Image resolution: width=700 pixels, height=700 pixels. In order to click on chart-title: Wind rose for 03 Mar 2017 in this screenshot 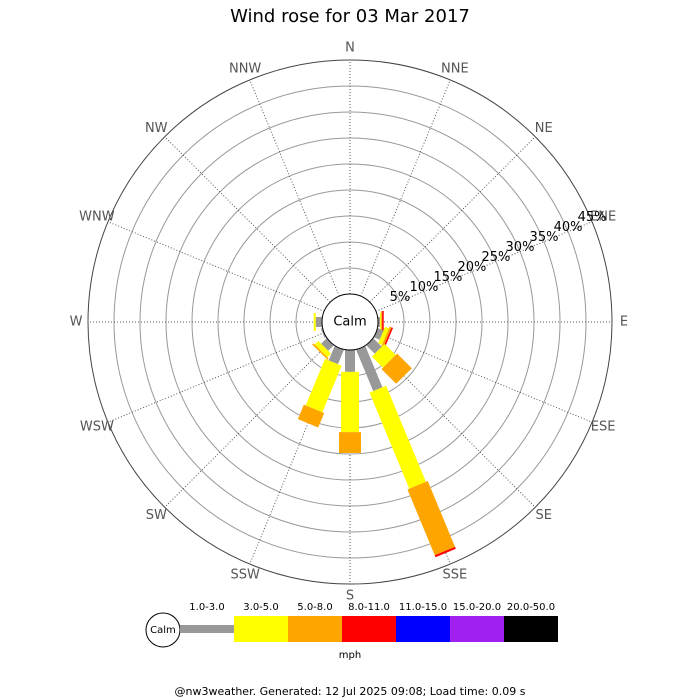, I will do `click(350, 16)`.